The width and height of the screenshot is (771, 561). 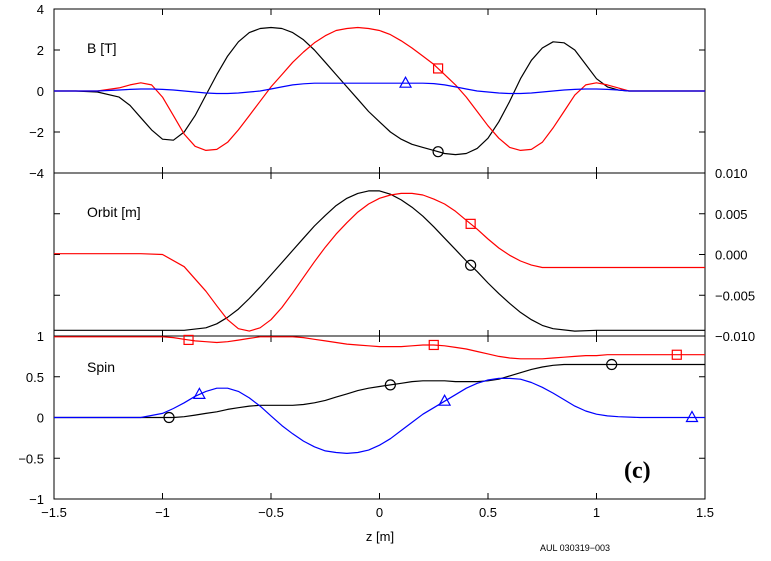 I want to click on panel-tag: (c), so click(x=637, y=471).